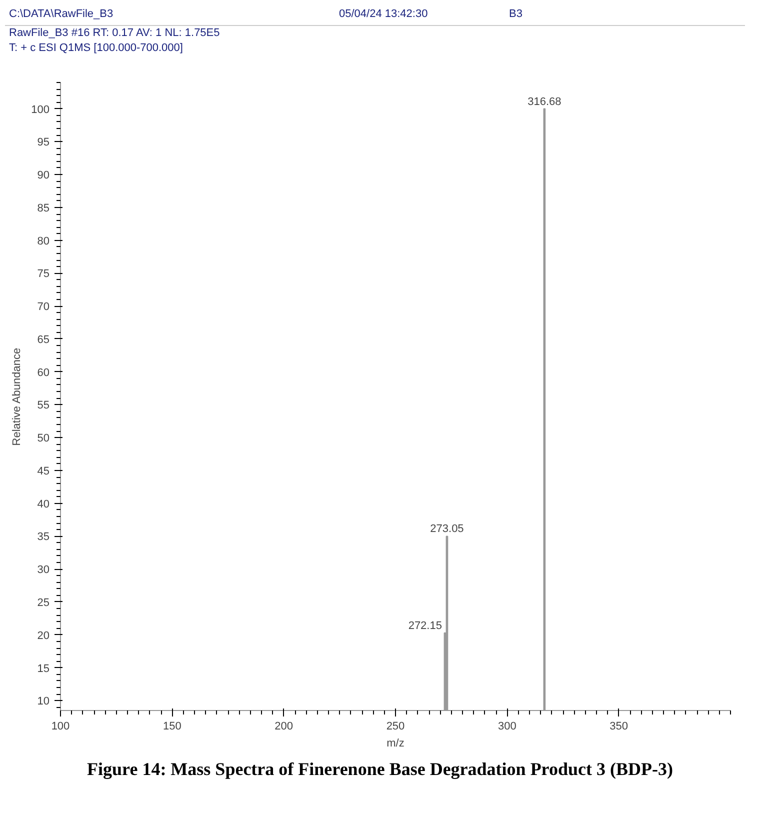 The height and width of the screenshot is (814, 765). What do you see at coordinates (43, 307) in the screenshot?
I see `y-tick-label: 70` at bounding box center [43, 307].